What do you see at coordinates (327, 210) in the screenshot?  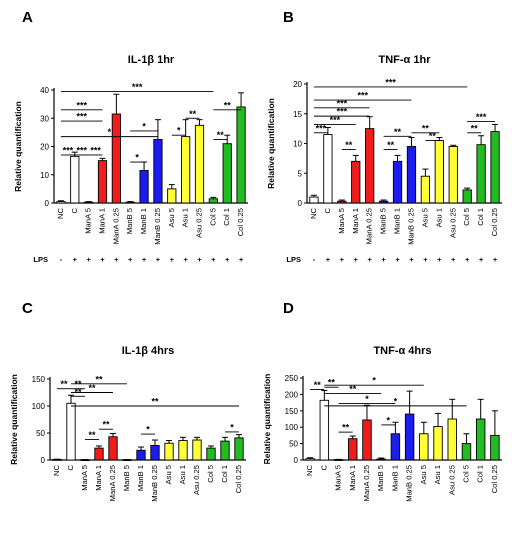 I see `x-tick-label: C` at bounding box center [327, 210].